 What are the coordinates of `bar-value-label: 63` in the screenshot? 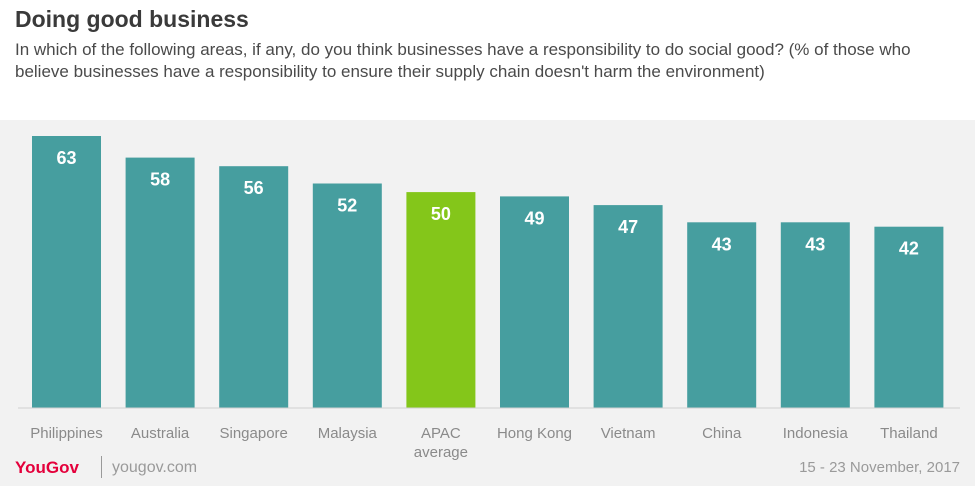 It's located at (66, 158).